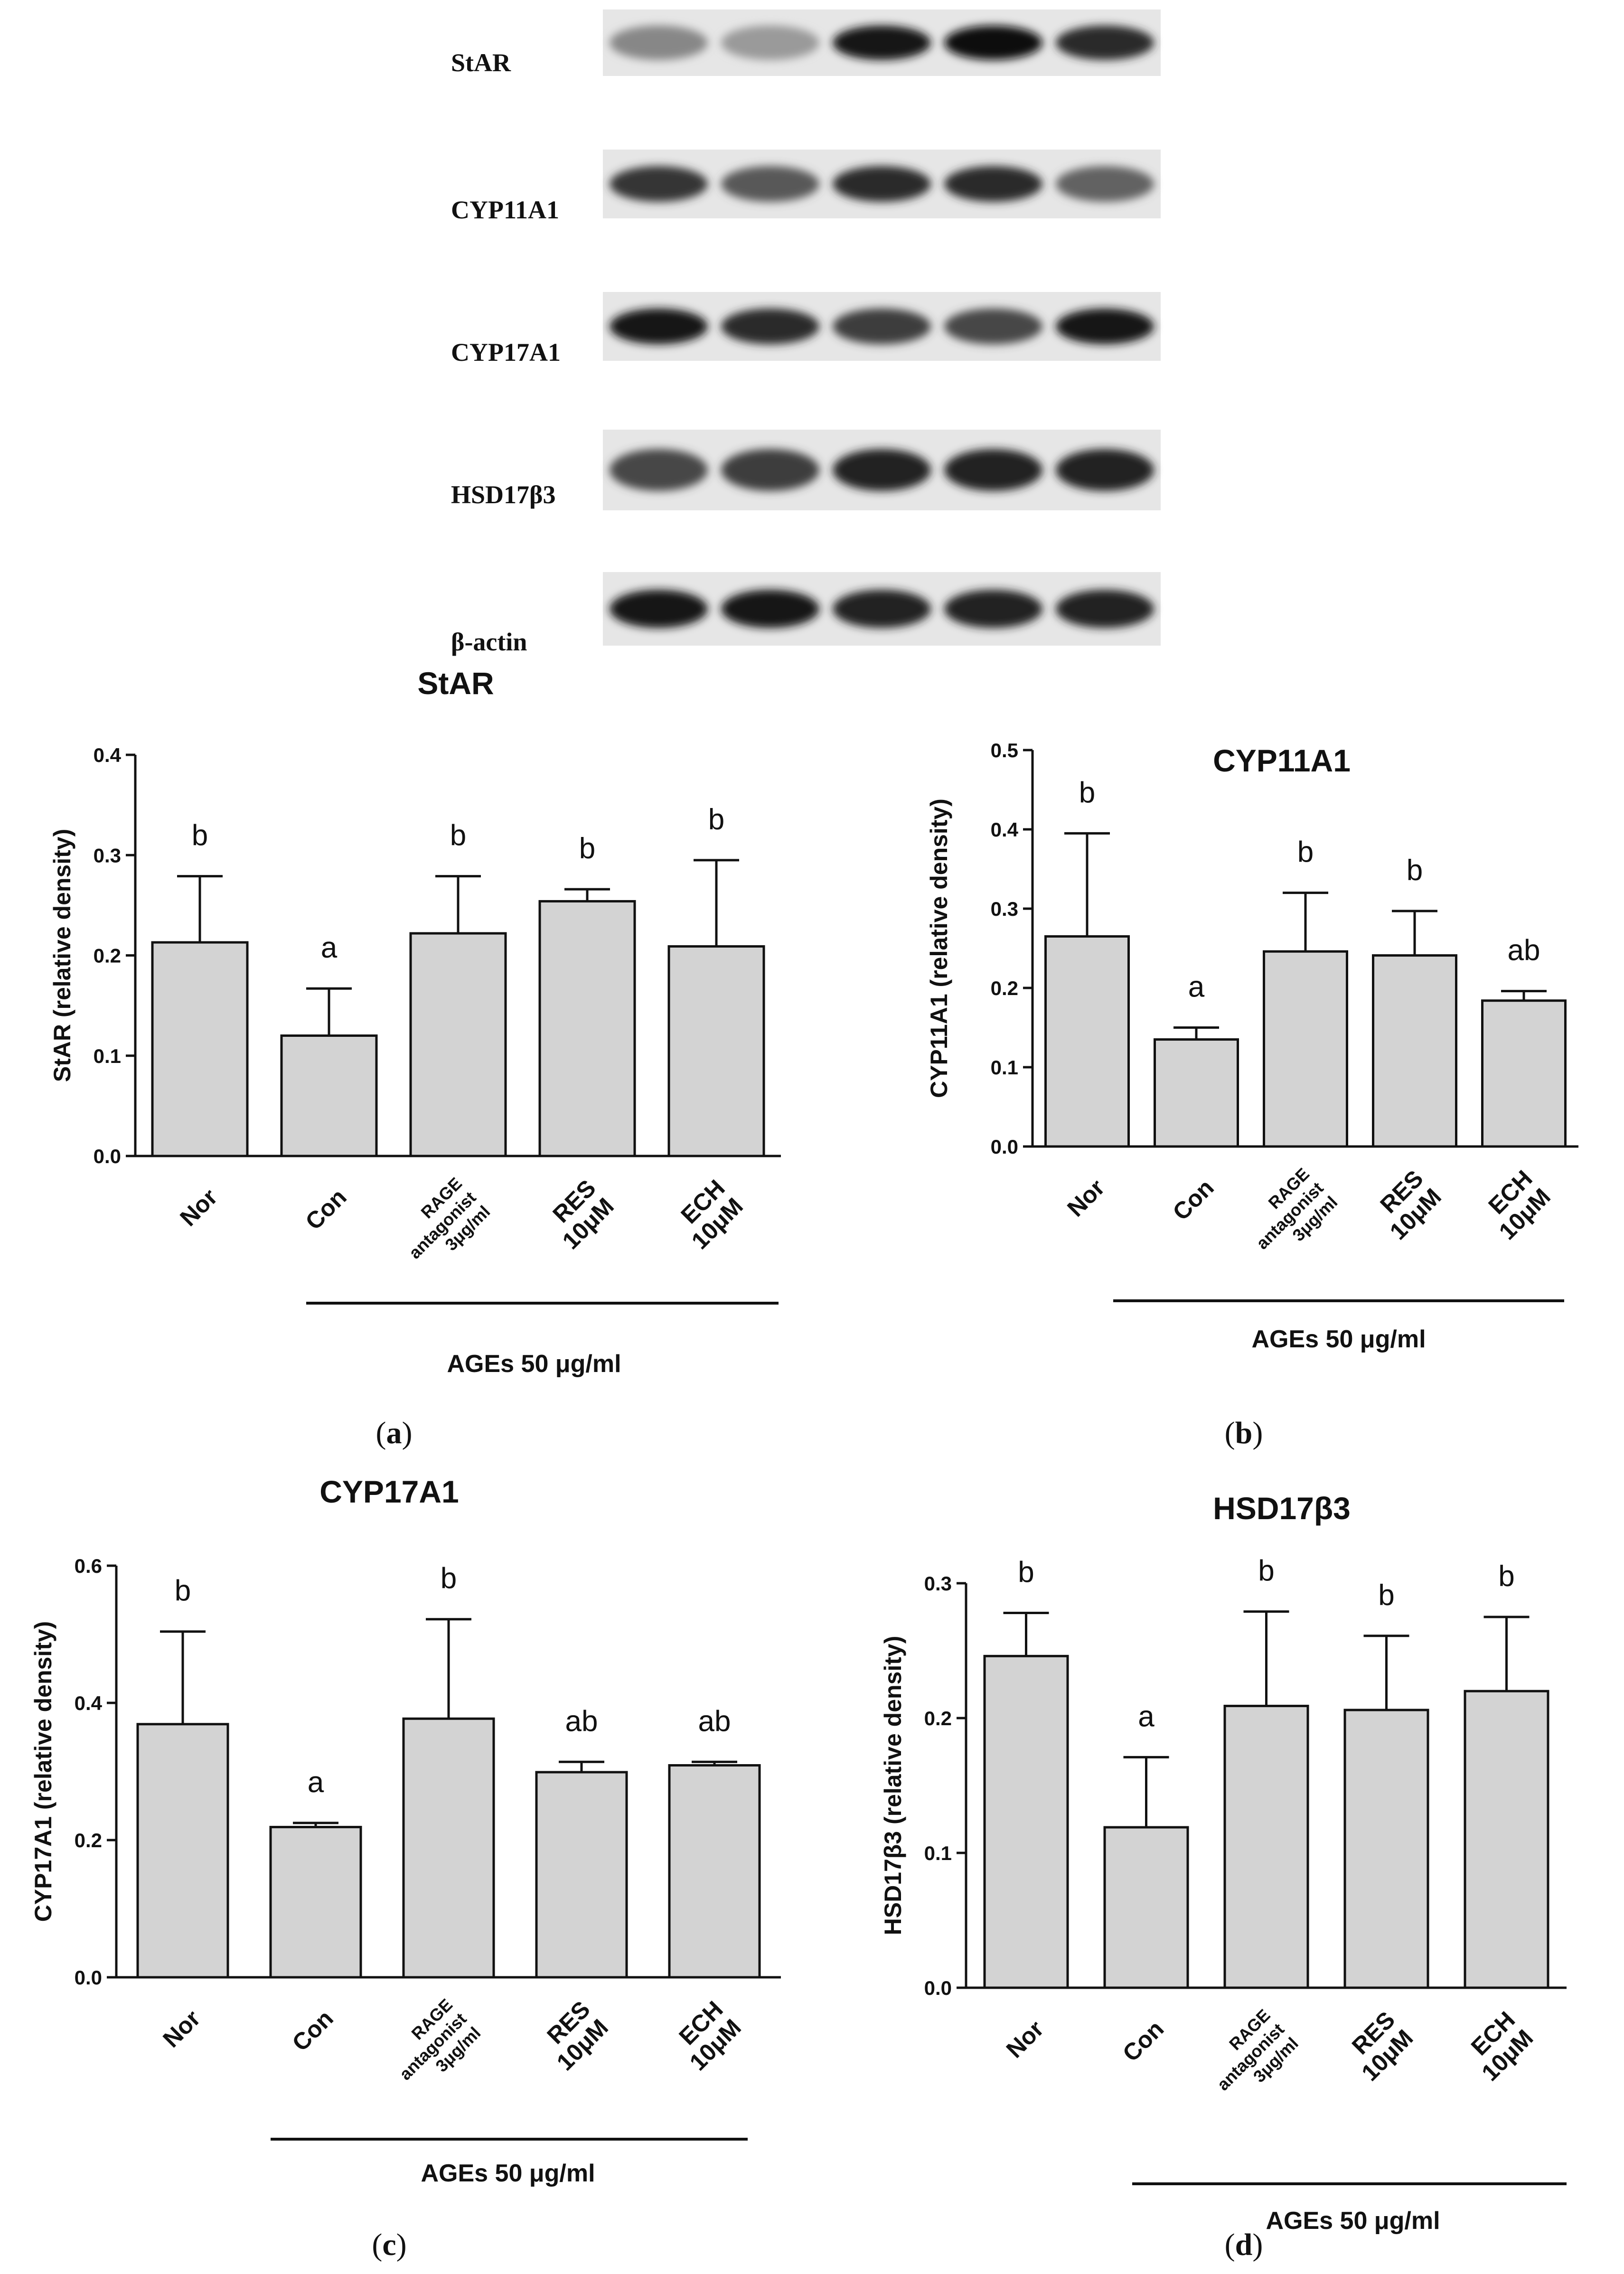 This screenshot has height=2274, width=1624. I want to click on y-axis-label: HSD17β3 (relative density), so click(893, 1786).